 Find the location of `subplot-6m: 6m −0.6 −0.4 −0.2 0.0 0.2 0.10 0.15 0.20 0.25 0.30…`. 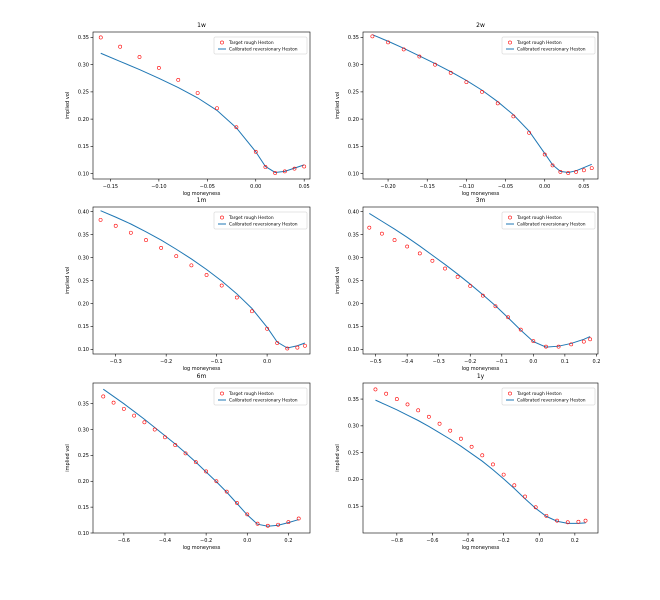

subplot-6m: 6m −0.6 −0.4 −0.2 0.0 0.2 0.10 0.15 0.20 0.25 0.30… is located at coordinates (188, 462).